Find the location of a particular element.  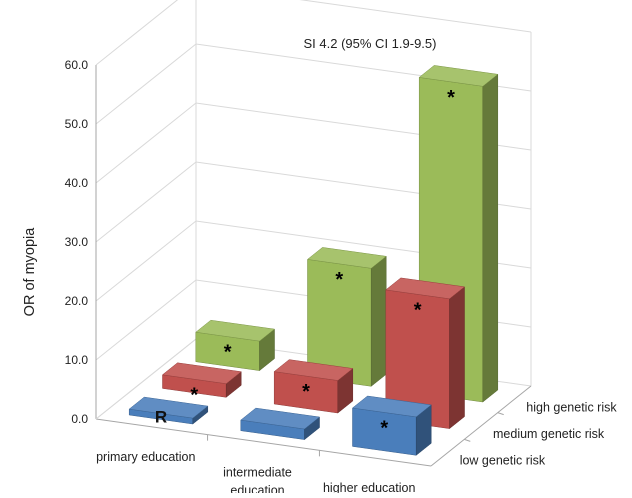

depth-axis-line is located at coordinates (481, 426).